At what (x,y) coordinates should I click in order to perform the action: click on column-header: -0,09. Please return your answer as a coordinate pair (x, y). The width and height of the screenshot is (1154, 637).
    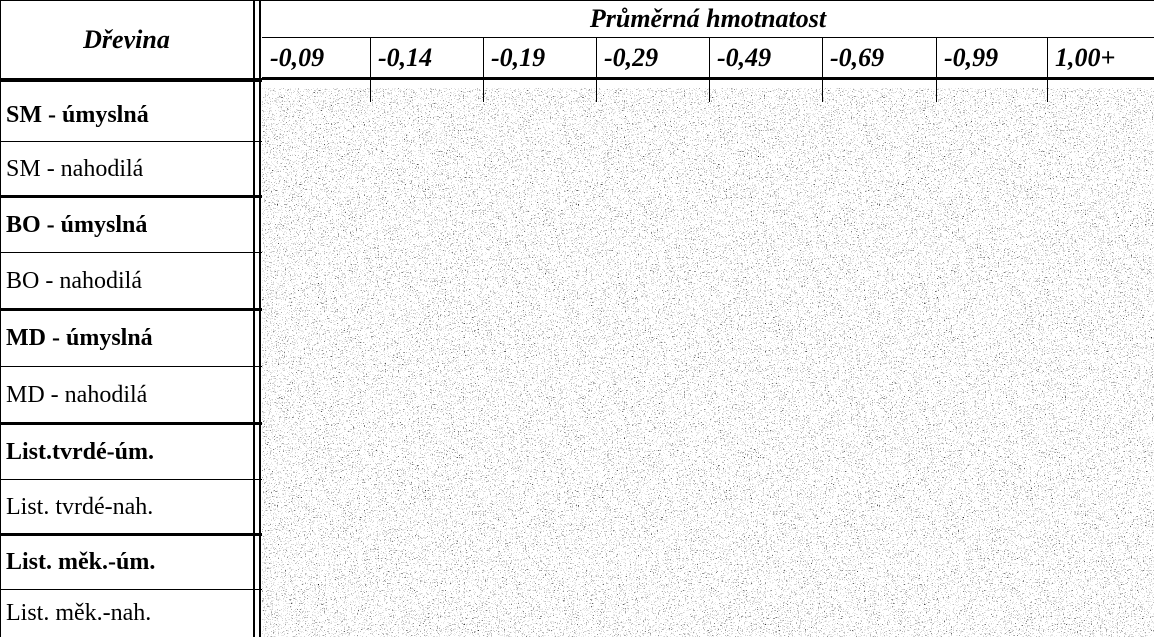
    Looking at the image, I should click on (297, 57).